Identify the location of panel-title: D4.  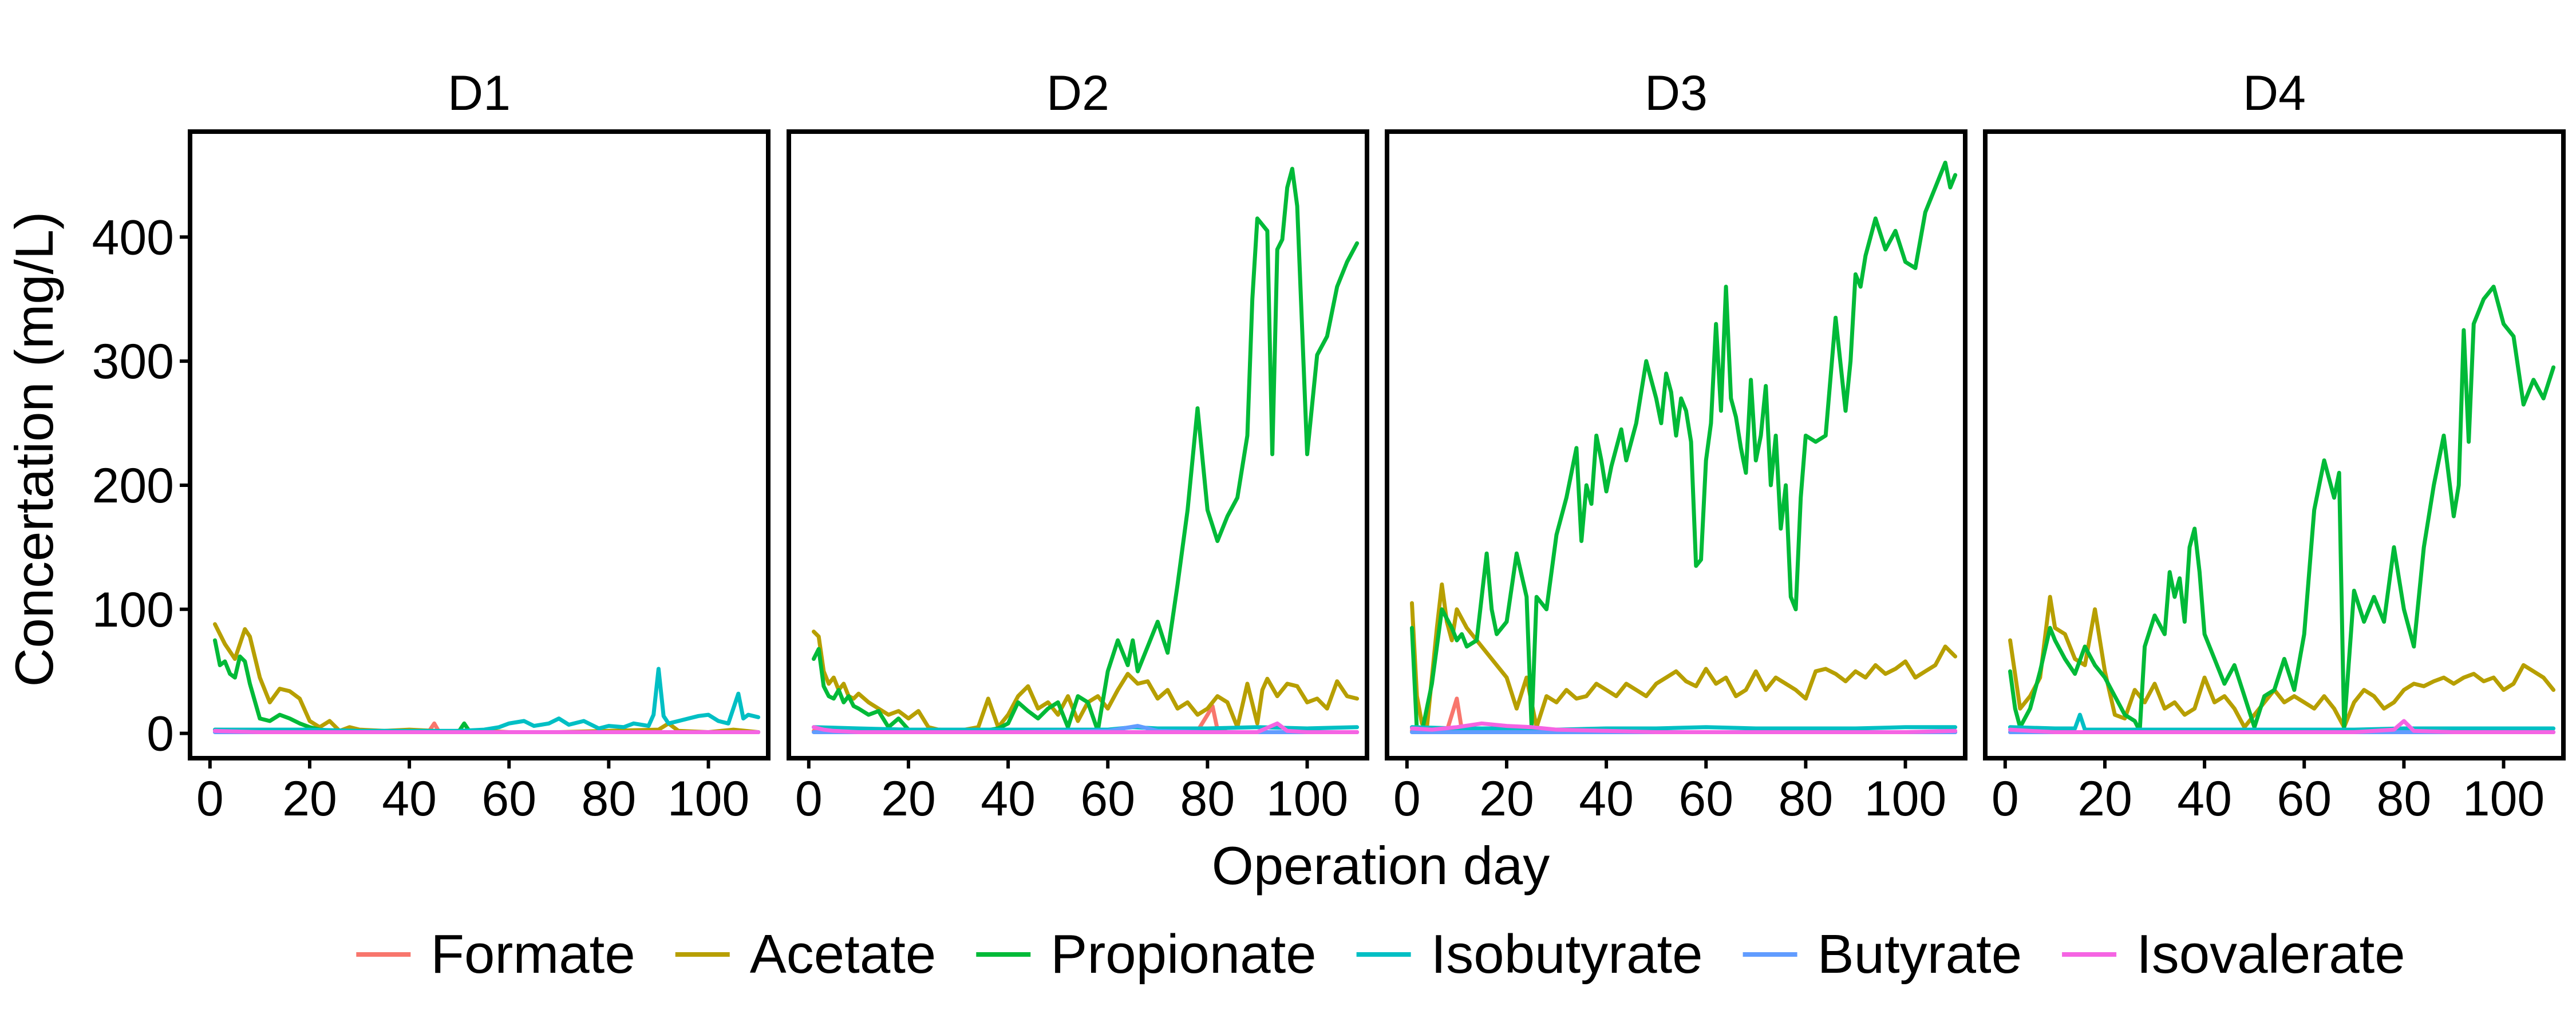
(2274, 93).